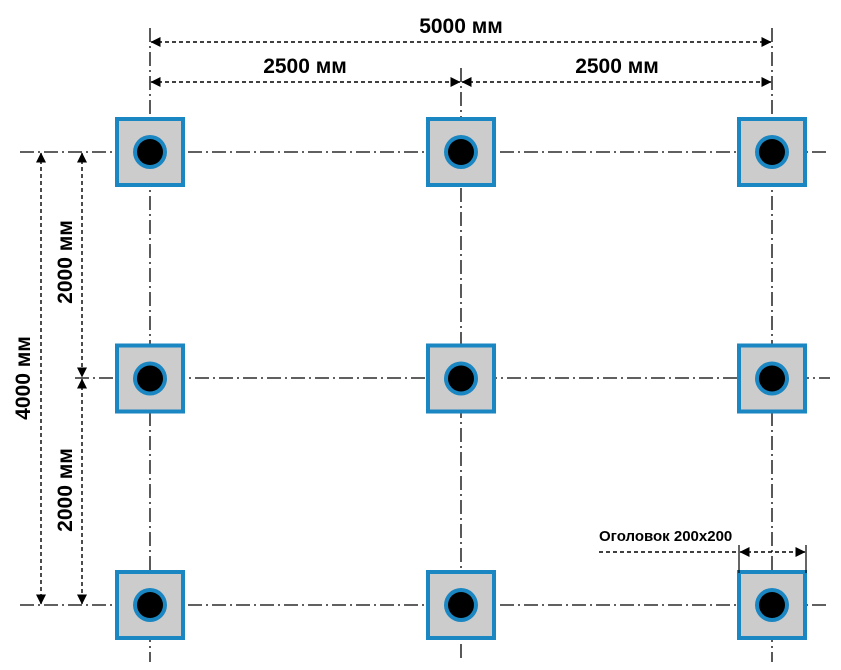  I want to click on pile-r1-c1, so click(150, 152).